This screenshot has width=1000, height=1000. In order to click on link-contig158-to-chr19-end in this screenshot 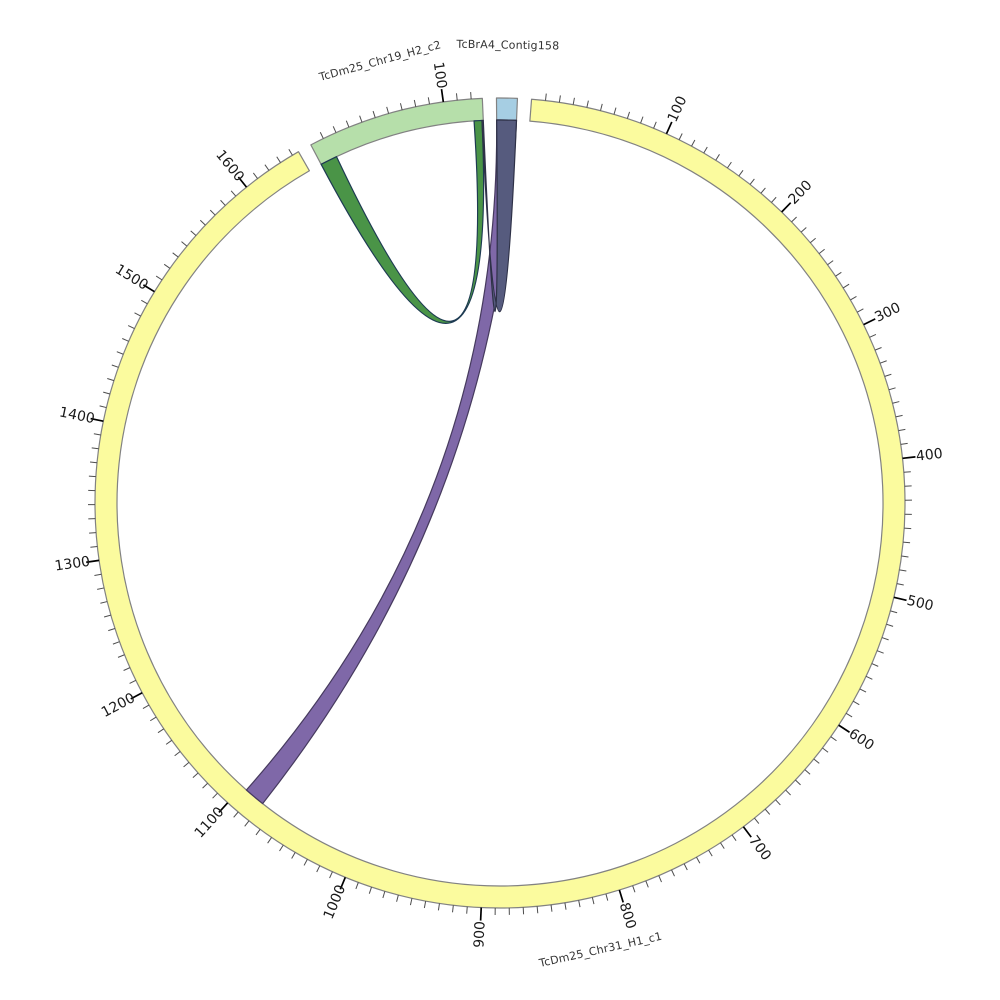, I will do `click(499, 215)`.